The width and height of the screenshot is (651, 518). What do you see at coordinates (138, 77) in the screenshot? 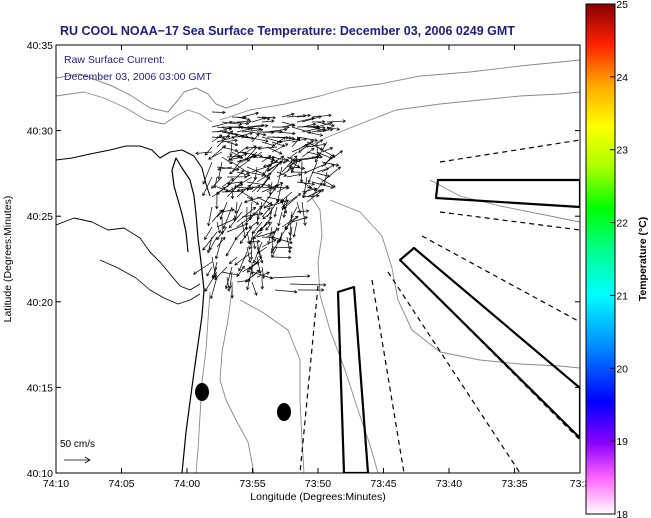
I see `current-annotation-date: December 03, 2006 03:00 GMT` at bounding box center [138, 77].